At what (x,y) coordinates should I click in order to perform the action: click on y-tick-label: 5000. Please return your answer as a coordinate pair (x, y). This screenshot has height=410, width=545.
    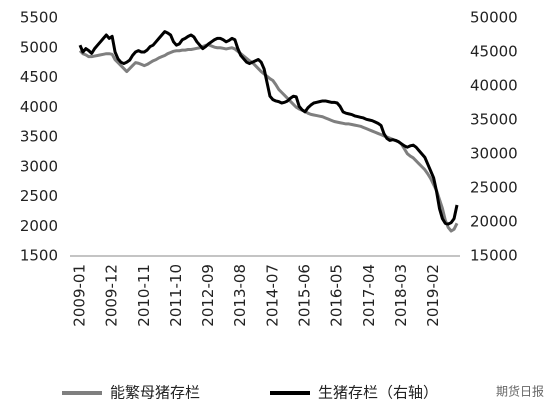
    Looking at the image, I should click on (39, 47).